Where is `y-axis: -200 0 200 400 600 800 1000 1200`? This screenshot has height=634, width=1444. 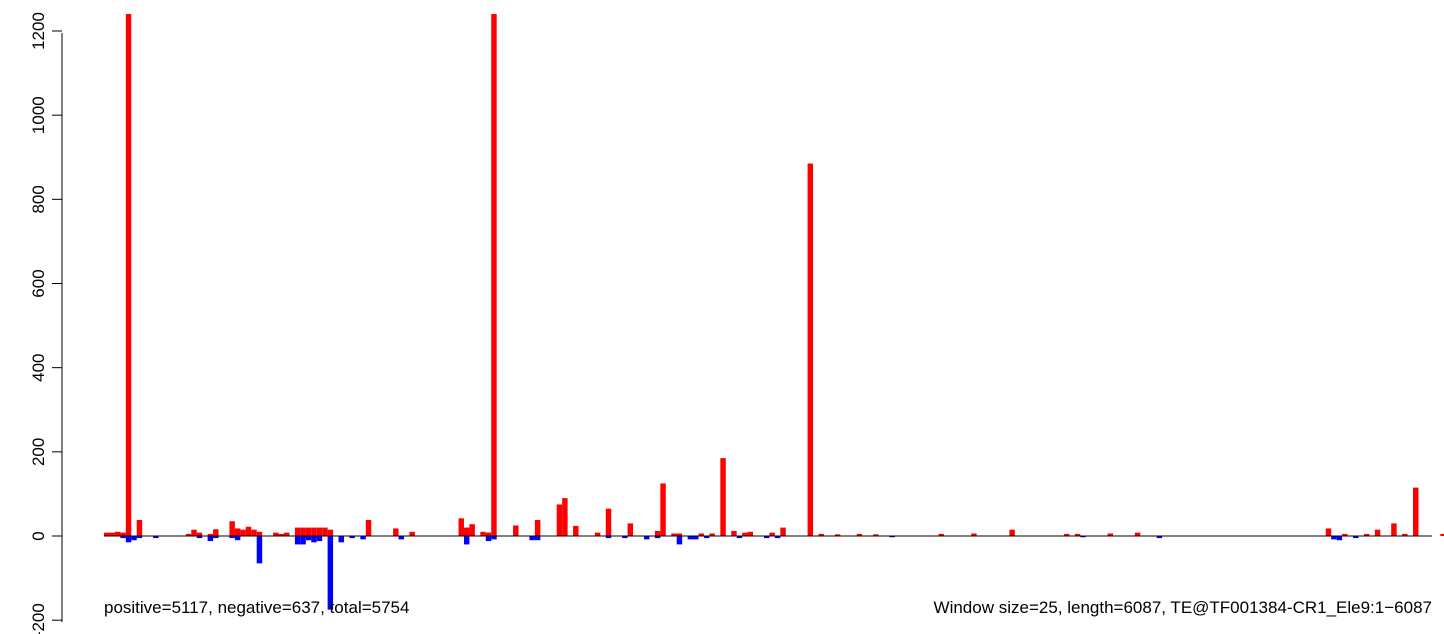
y-axis: -200 0 200 400 600 800 1000 1200 is located at coordinates (46, 323).